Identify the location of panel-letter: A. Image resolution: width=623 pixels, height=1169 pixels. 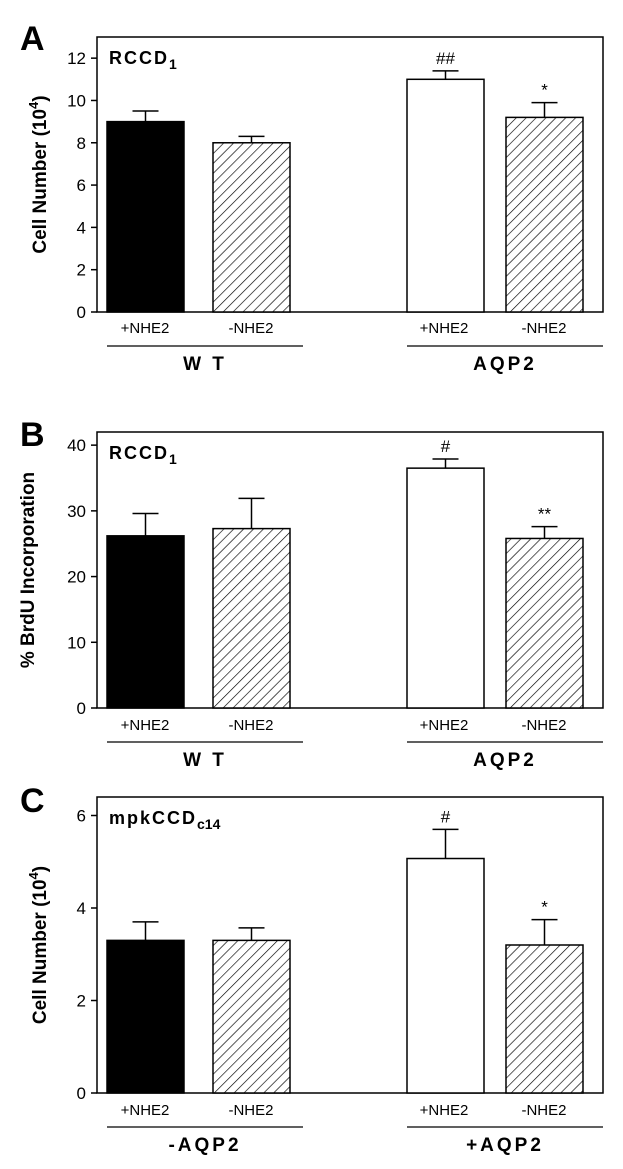
(32, 39).